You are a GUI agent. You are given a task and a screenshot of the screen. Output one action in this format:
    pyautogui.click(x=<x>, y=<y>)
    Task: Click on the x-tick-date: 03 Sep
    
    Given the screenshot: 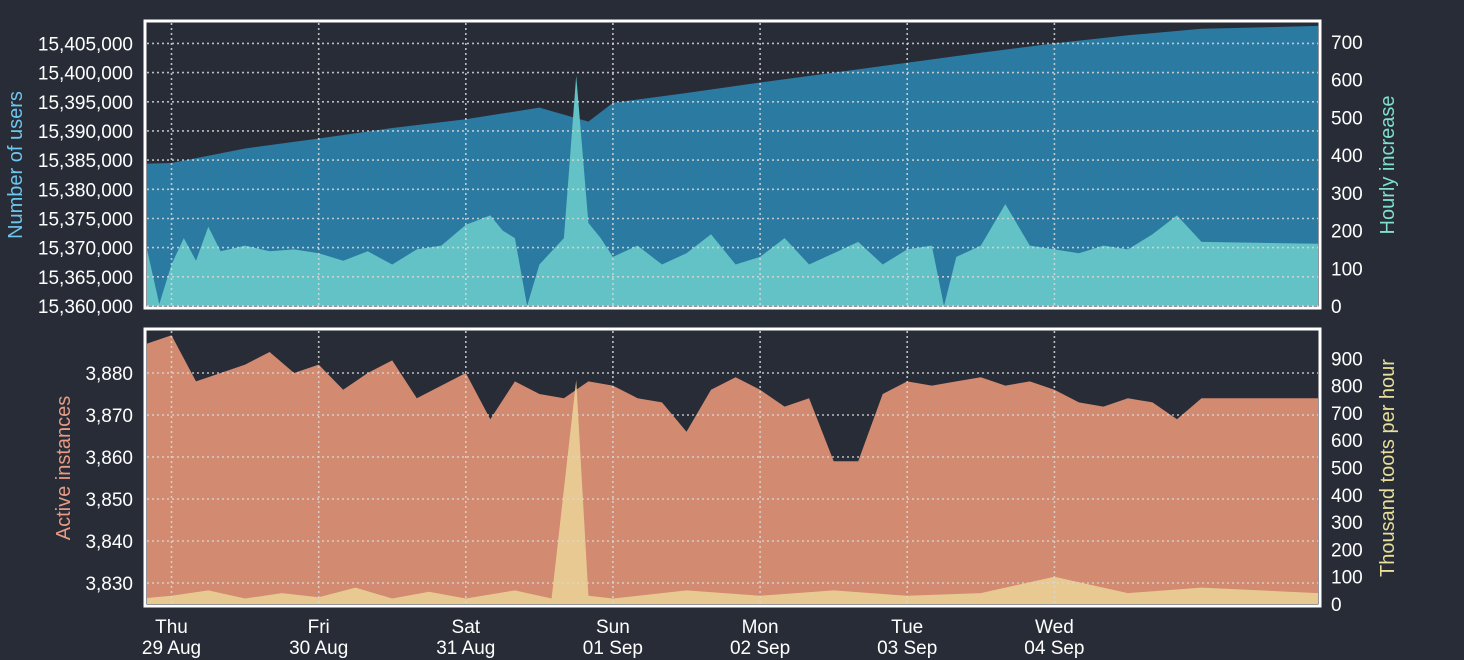 What is the action you would take?
    pyautogui.click(x=907, y=648)
    